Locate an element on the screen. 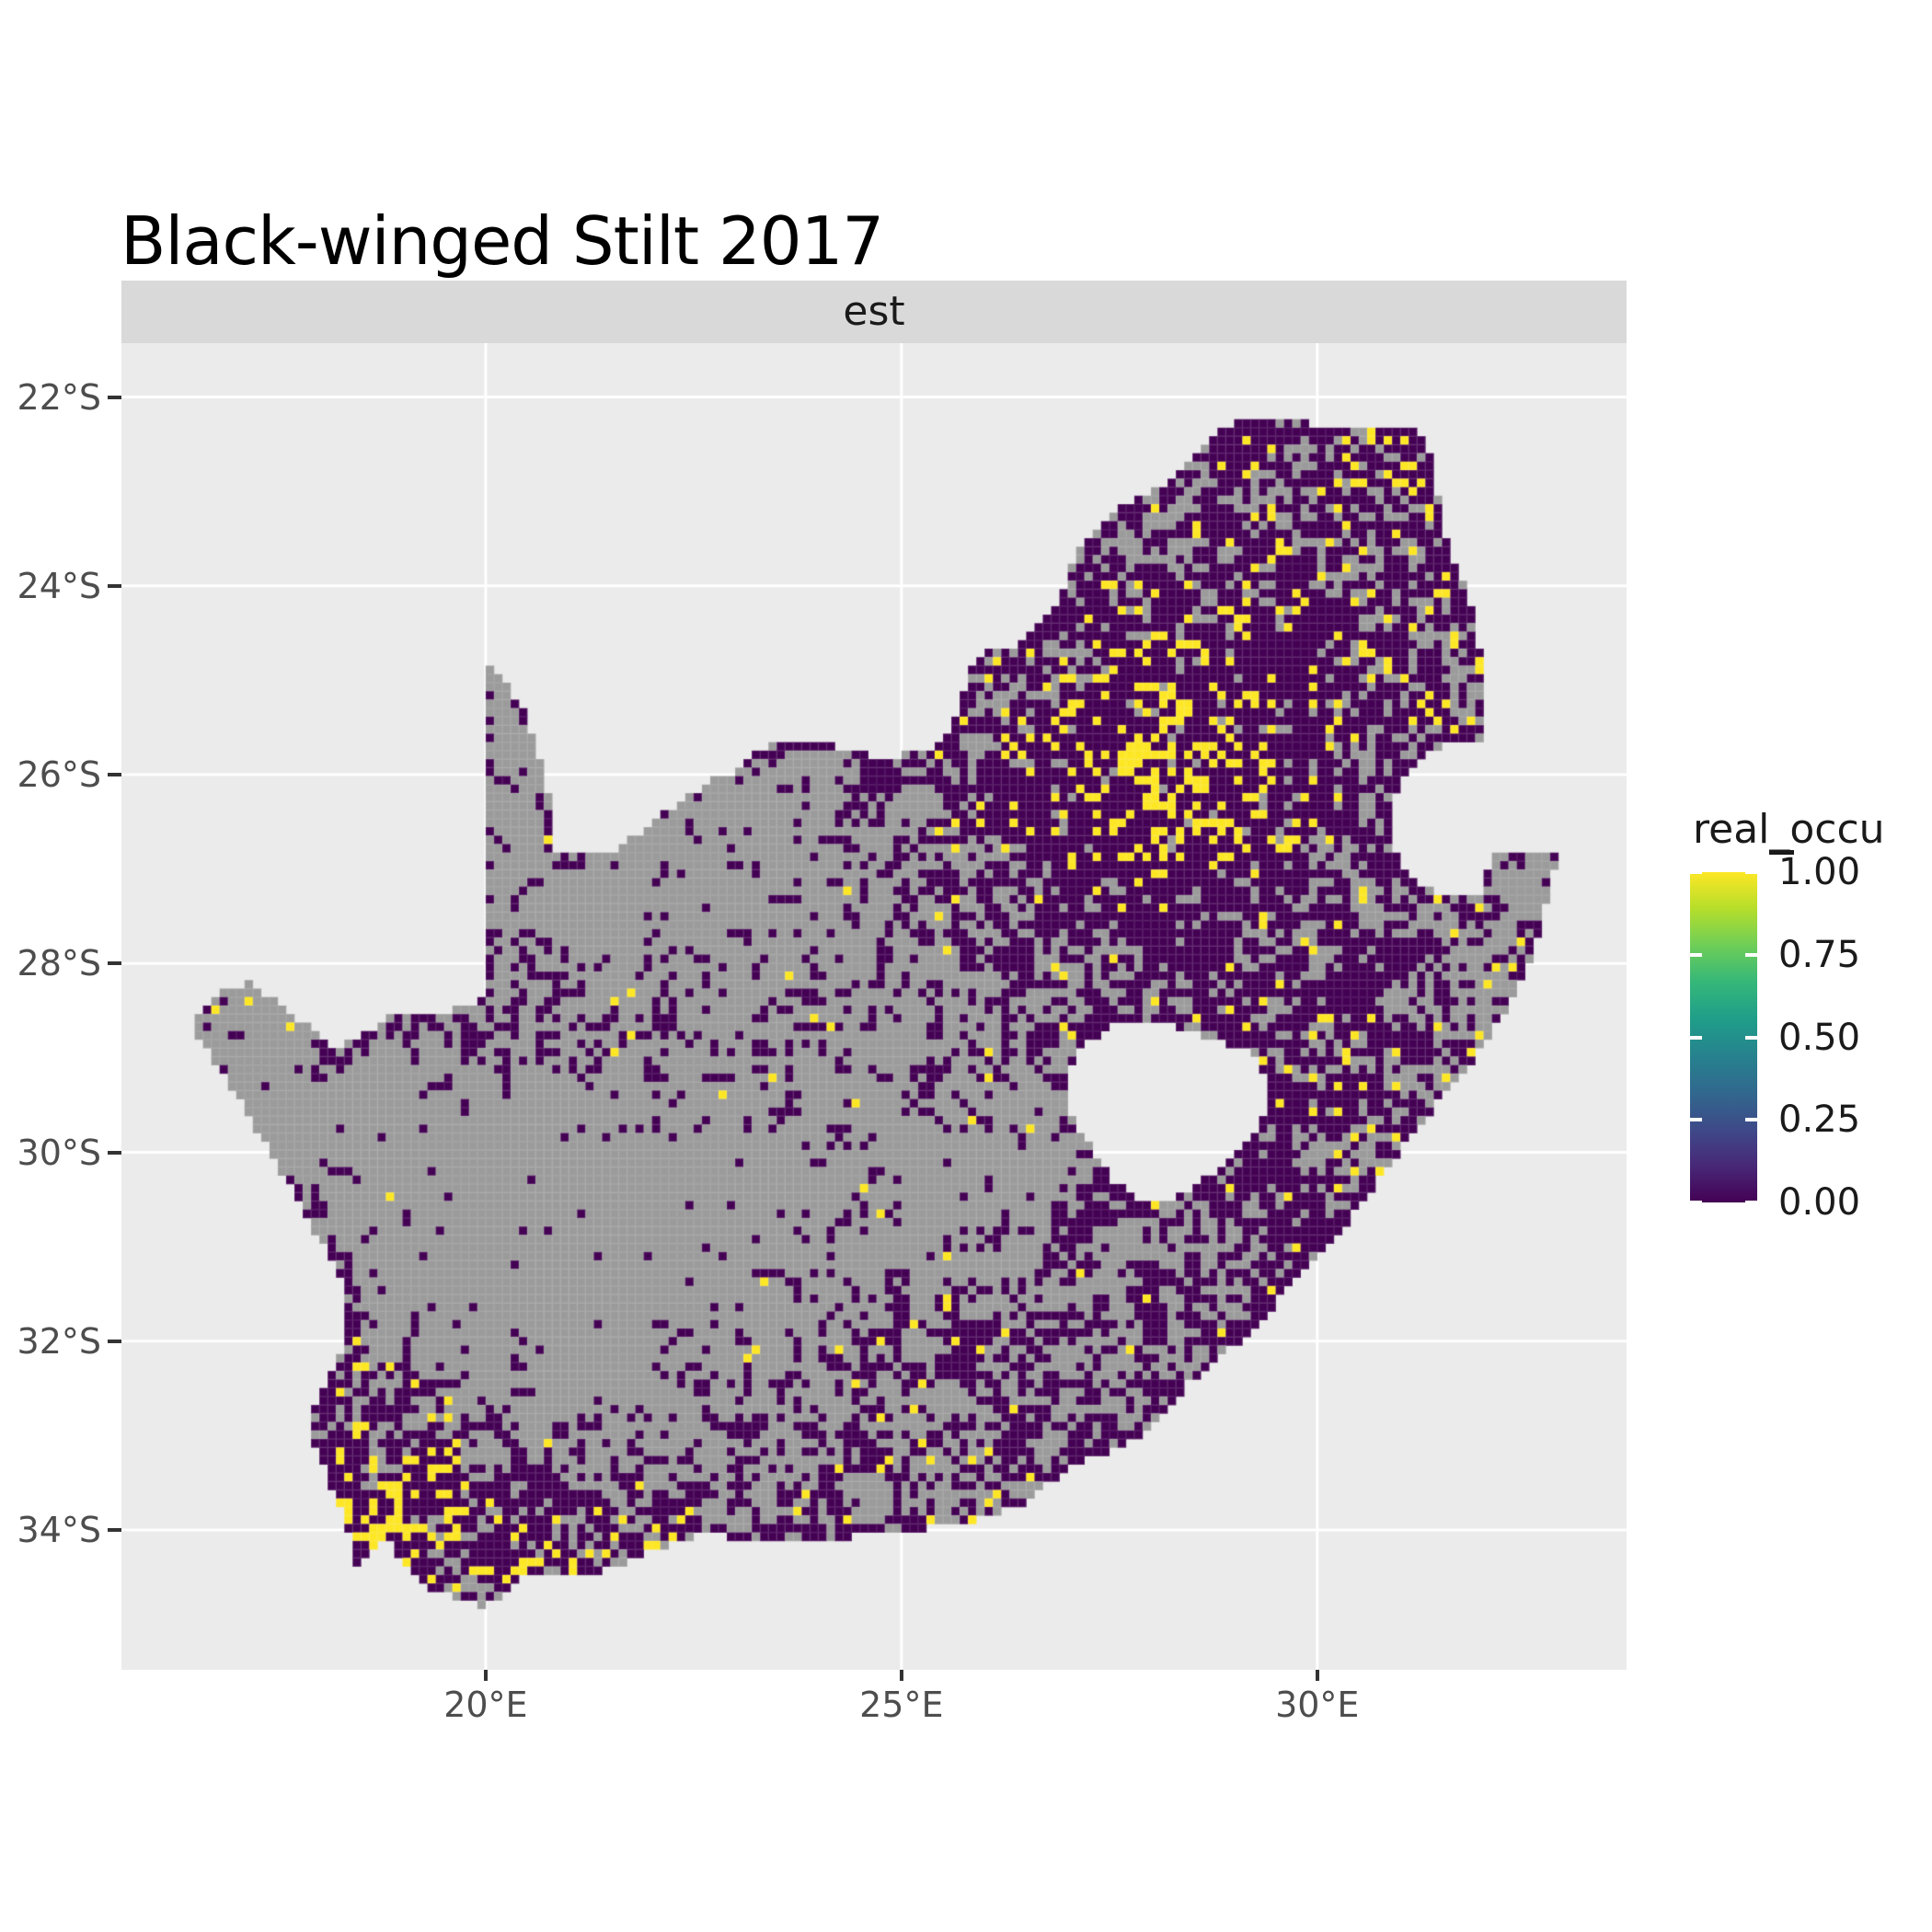 Image resolution: width=1932 pixels, height=1932 pixels. y-axis-tick-label: 26°S is located at coordinates (59, 775).